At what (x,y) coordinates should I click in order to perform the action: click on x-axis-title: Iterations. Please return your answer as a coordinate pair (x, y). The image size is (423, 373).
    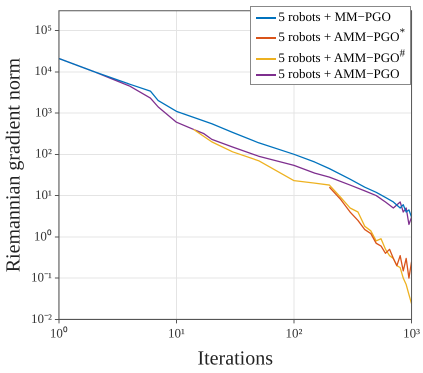
    Looking at the image, I should click on (235, 358).